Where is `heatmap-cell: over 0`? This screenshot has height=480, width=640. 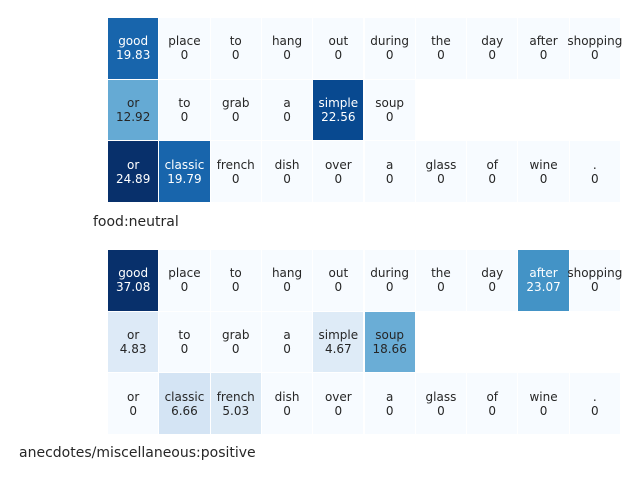 heatmap-cell: over 0 is located at coordinates (339, 172).